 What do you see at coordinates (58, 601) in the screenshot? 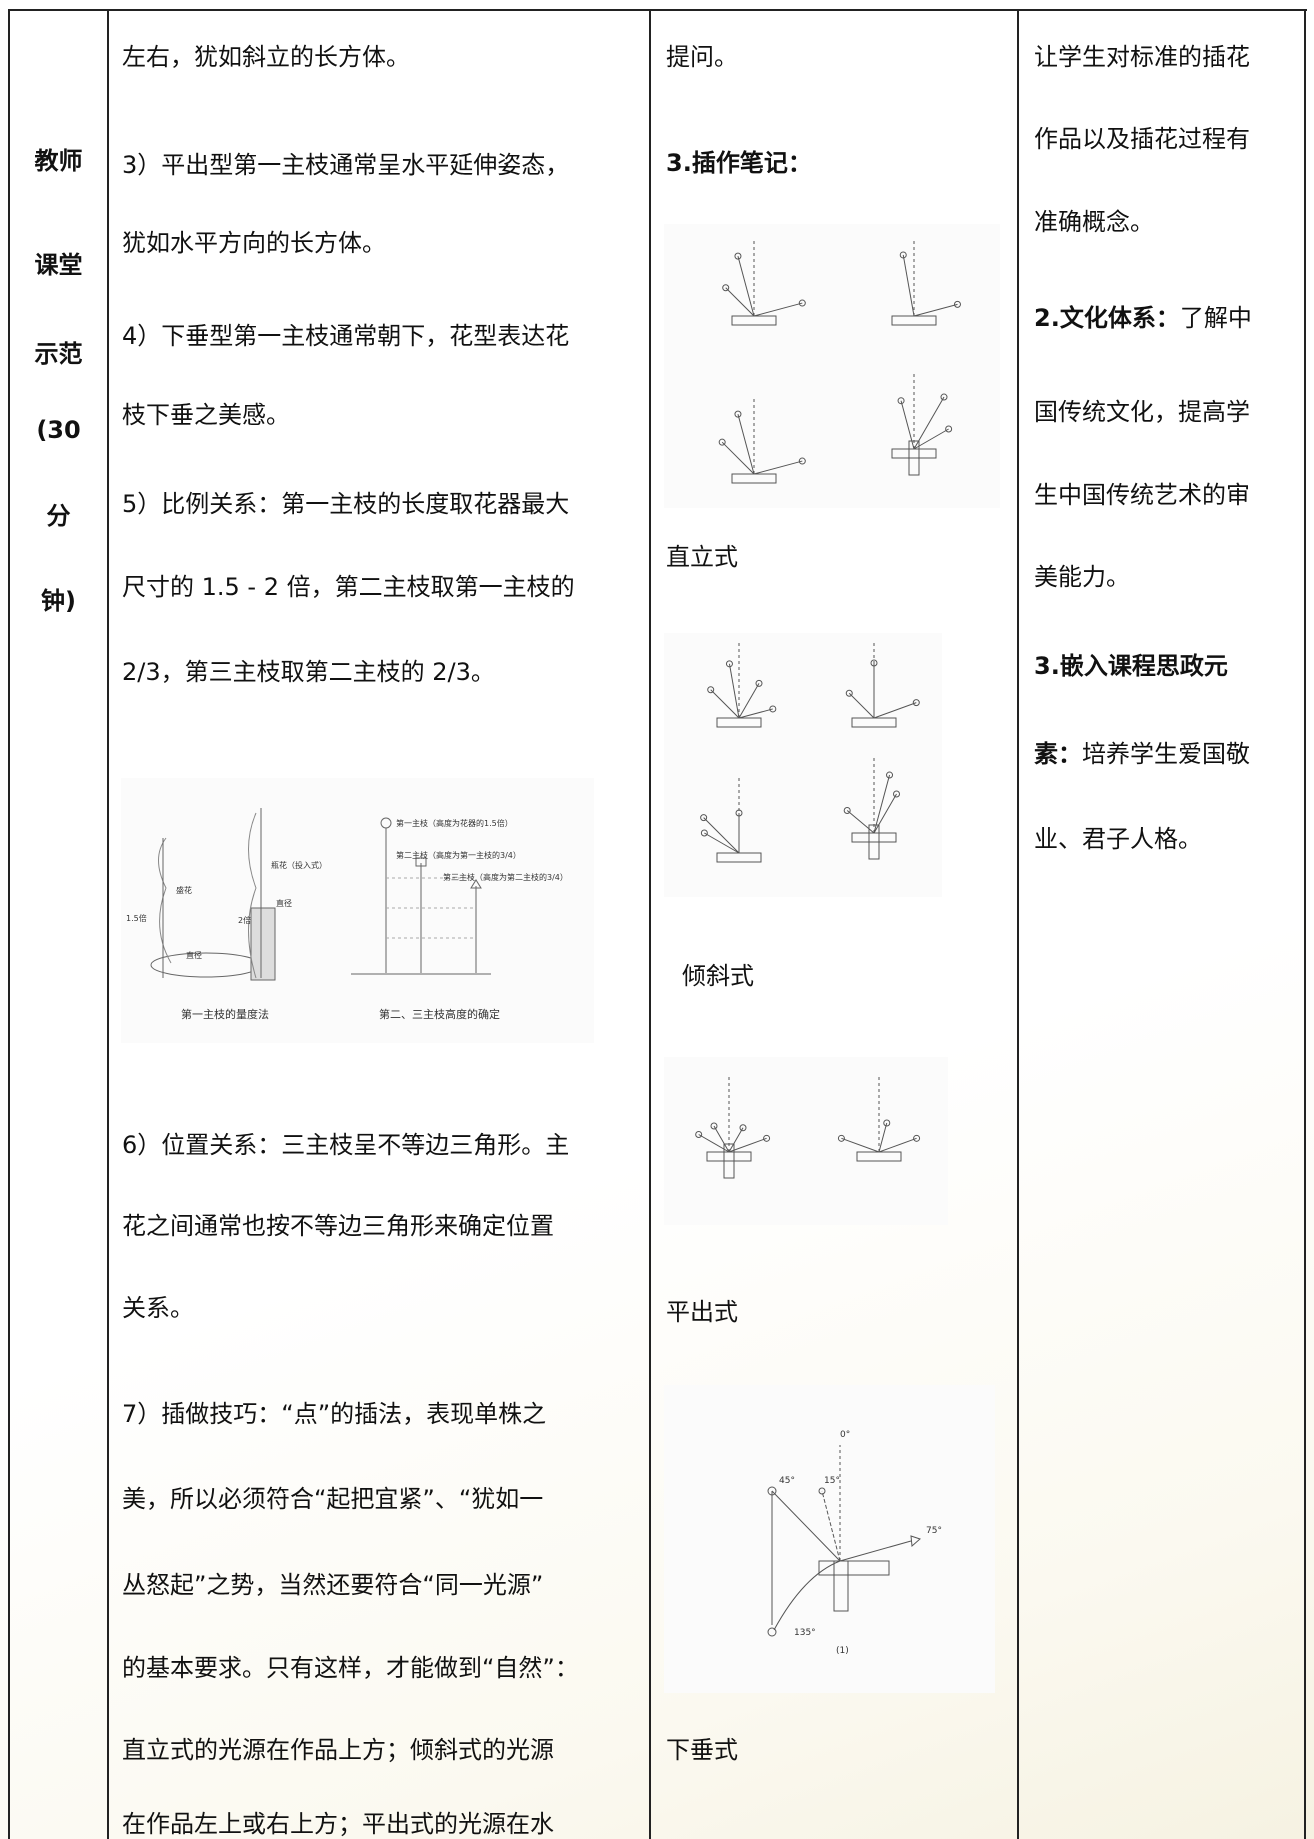
I see `text-line: 钟)` at bounding box center [58, 601].